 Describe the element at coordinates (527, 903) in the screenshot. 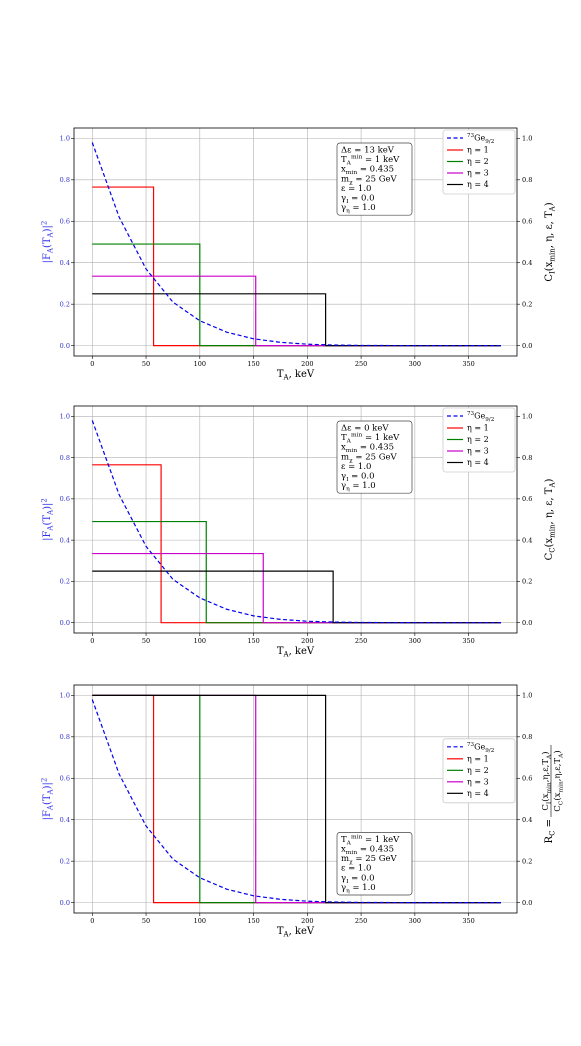

I see `y-tick-label-right: 0.0` at that location.